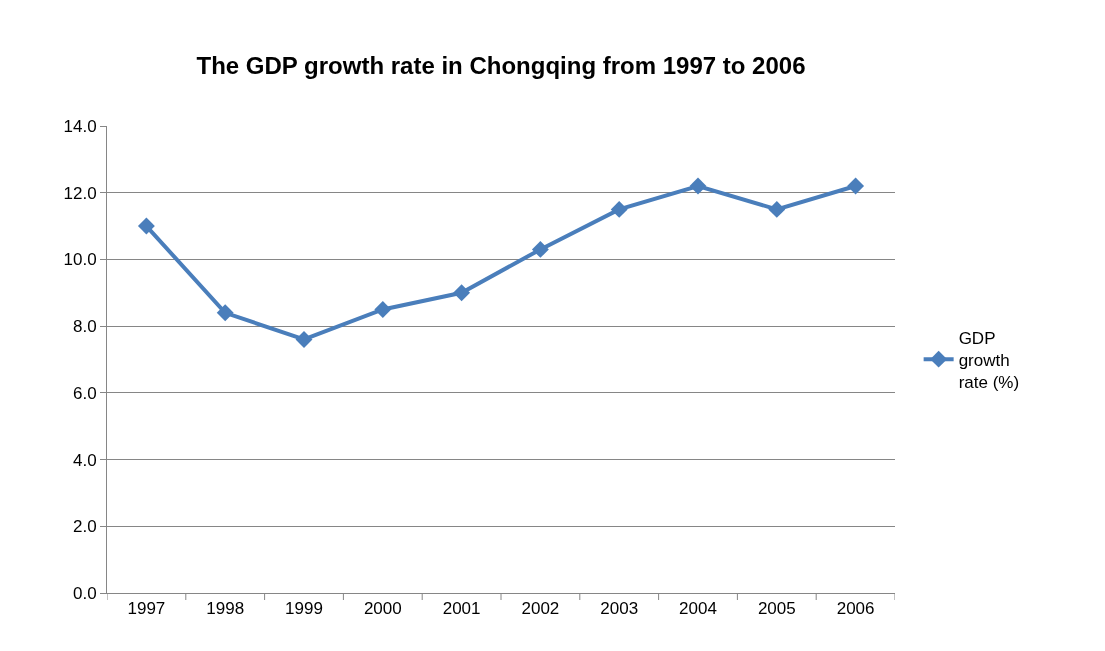 The height and width of the screenshot is (651, 1105). Describe the element at coordinates (304, 609) in the screenshot. I see `x-tick-label: 1999` at that location.